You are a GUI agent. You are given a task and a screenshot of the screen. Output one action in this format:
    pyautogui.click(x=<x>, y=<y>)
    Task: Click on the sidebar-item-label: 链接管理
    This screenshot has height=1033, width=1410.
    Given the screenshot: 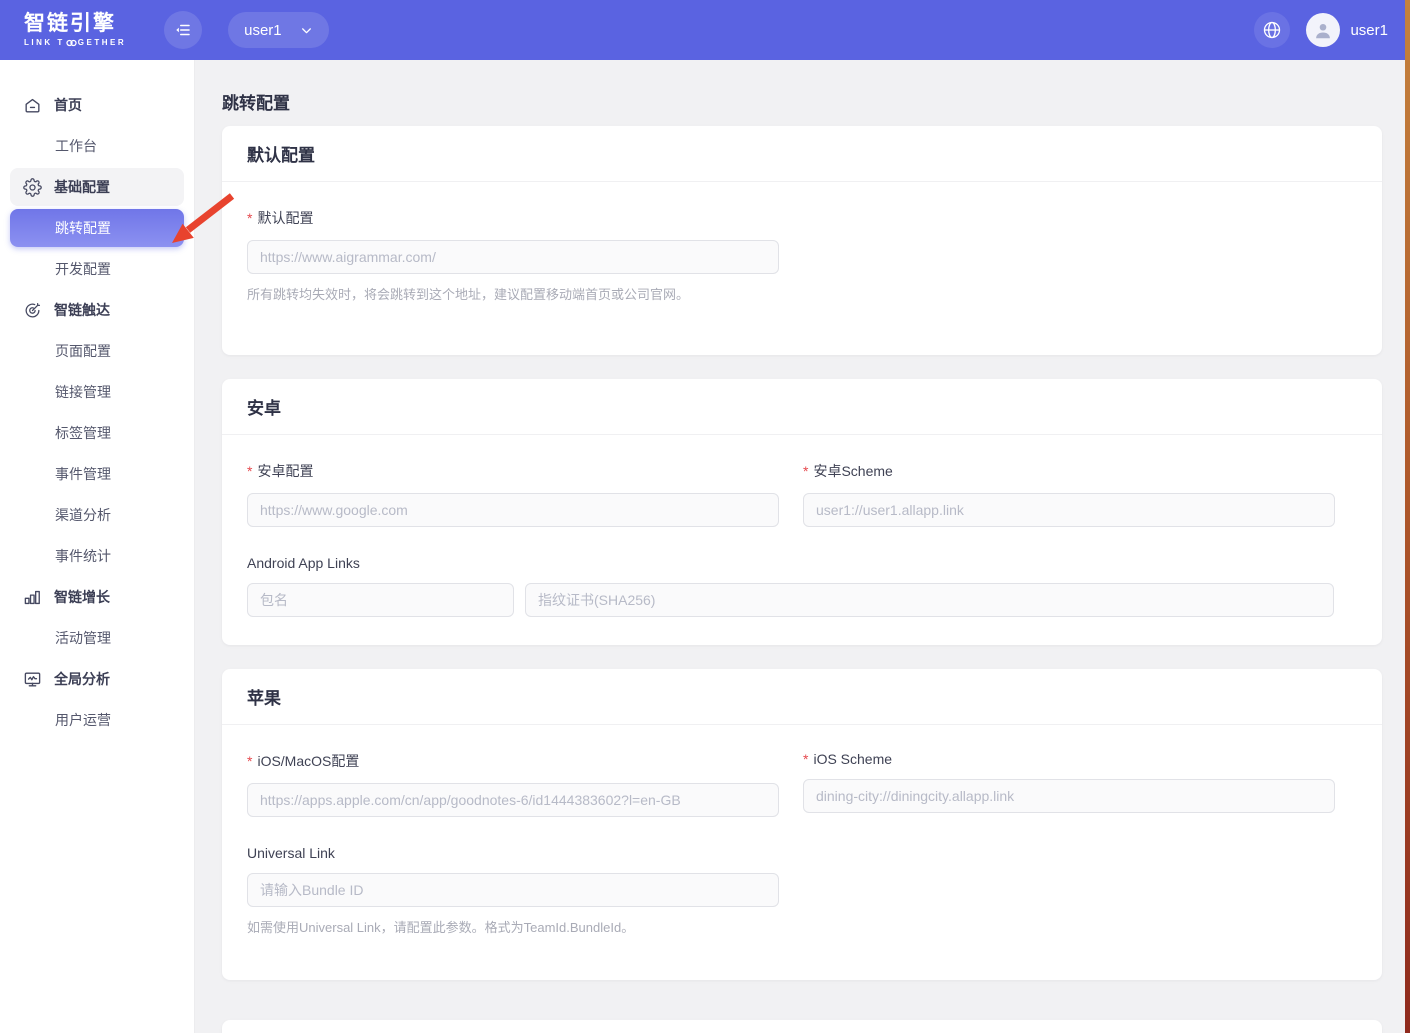 What is the action you would take?
    pyautogui.click(x=83, y=392)
    